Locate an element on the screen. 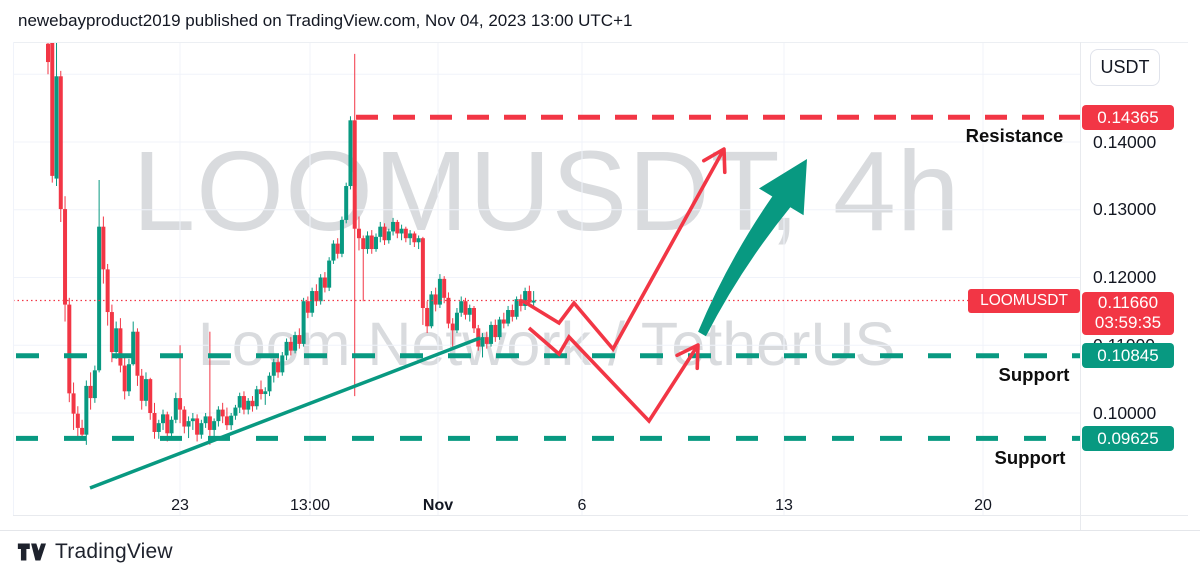 The image size is (1200, 582). support-annotation-lower: Support is located at coordinates (1030, 457).